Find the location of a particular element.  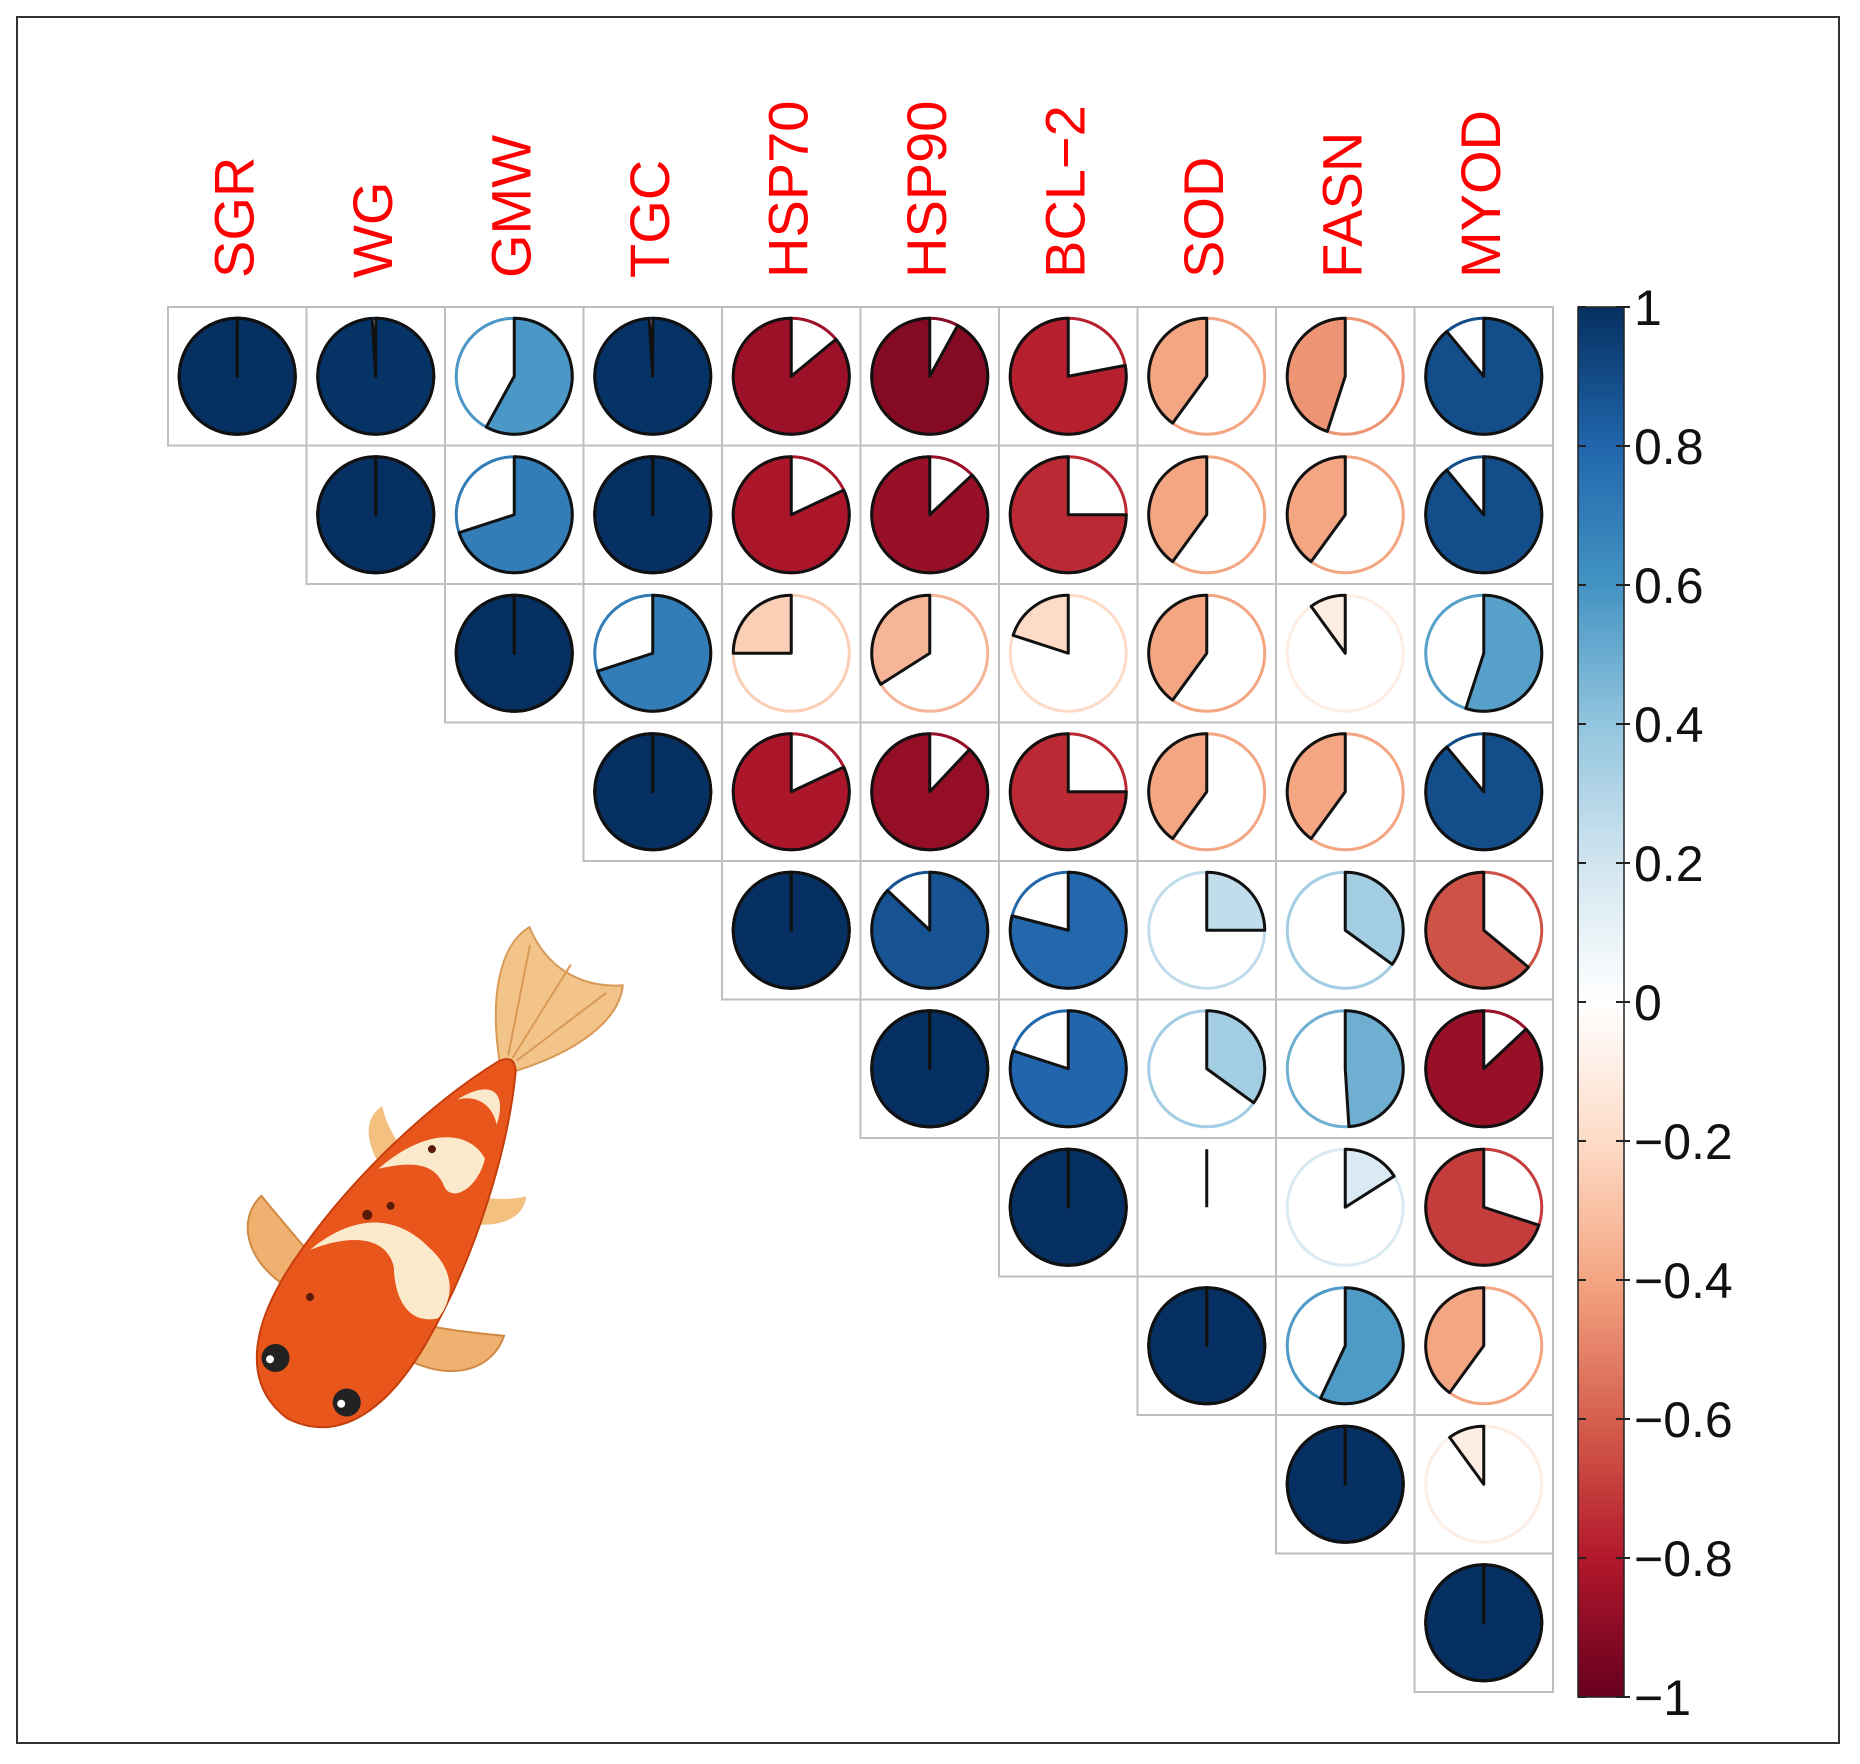

colorbar-tick-label: 1 is located at coordinates (1648, 308).